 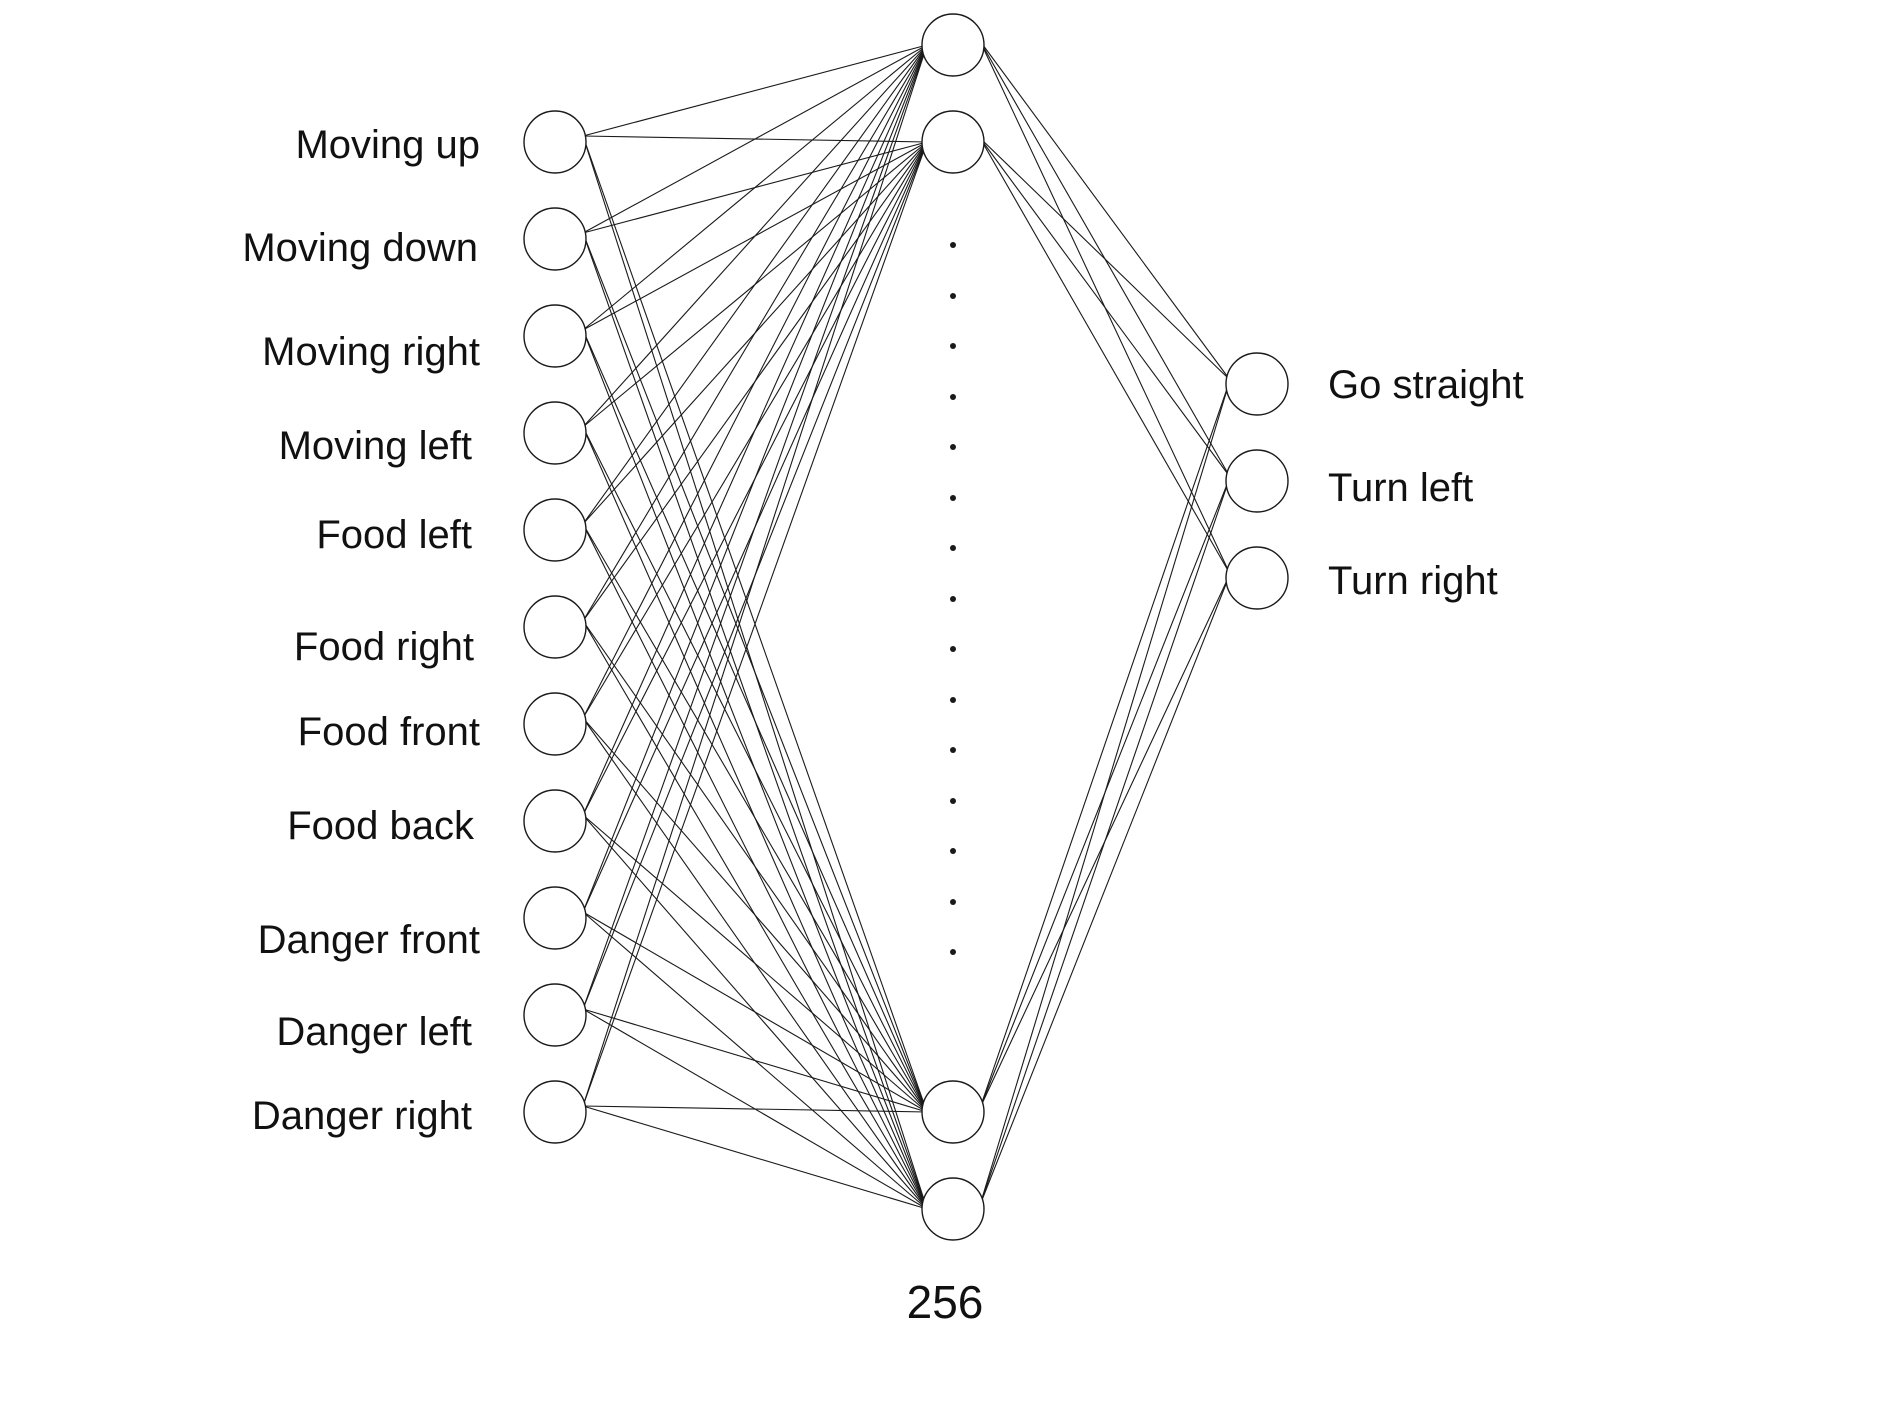 I want to click on input-label: Food back, so click(x=381, y=826).